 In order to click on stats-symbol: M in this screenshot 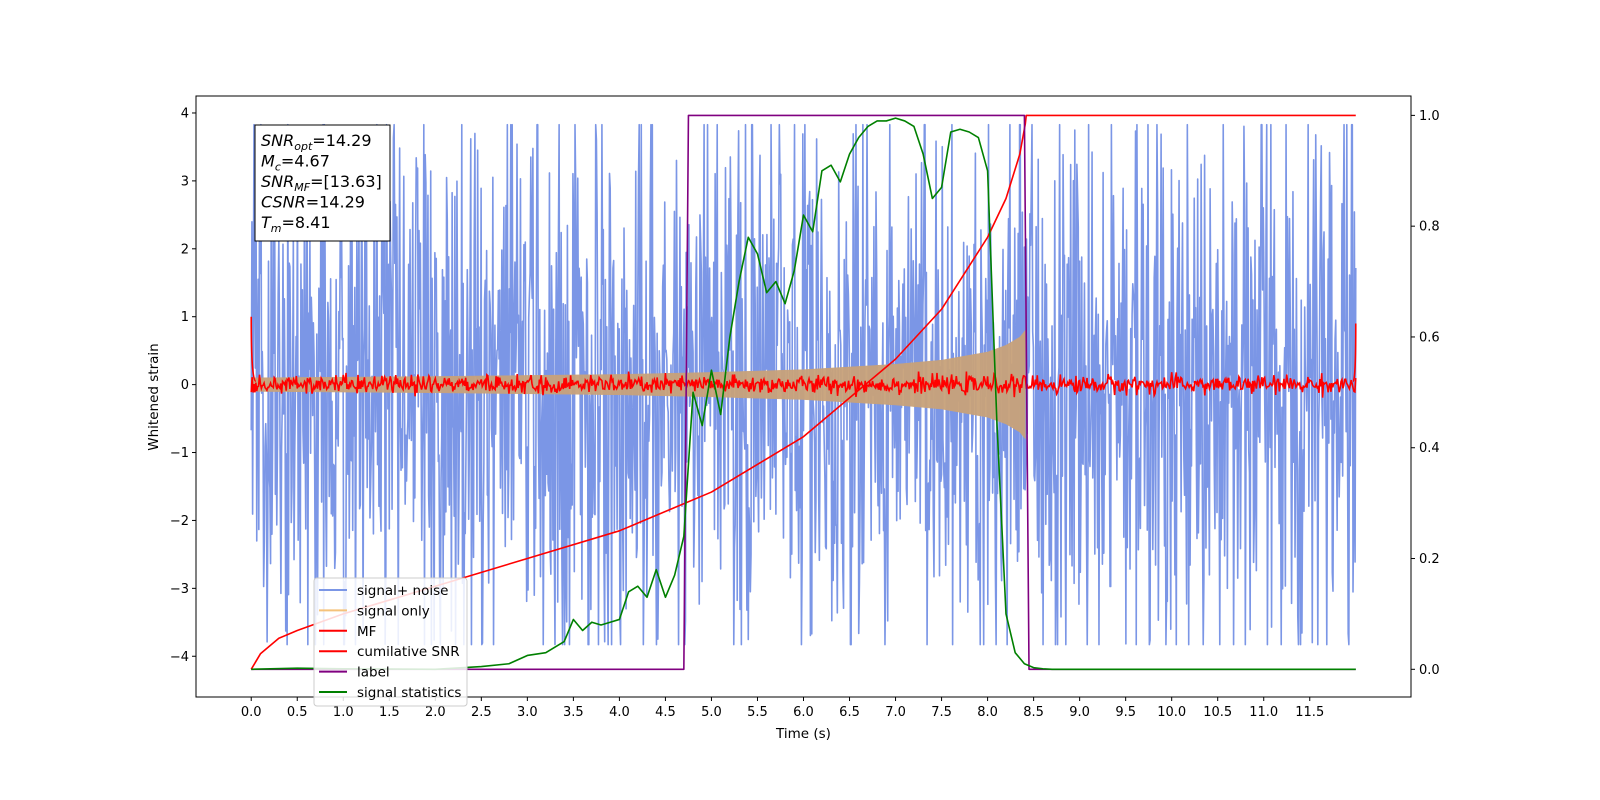, I will do `click(268, 161)`.